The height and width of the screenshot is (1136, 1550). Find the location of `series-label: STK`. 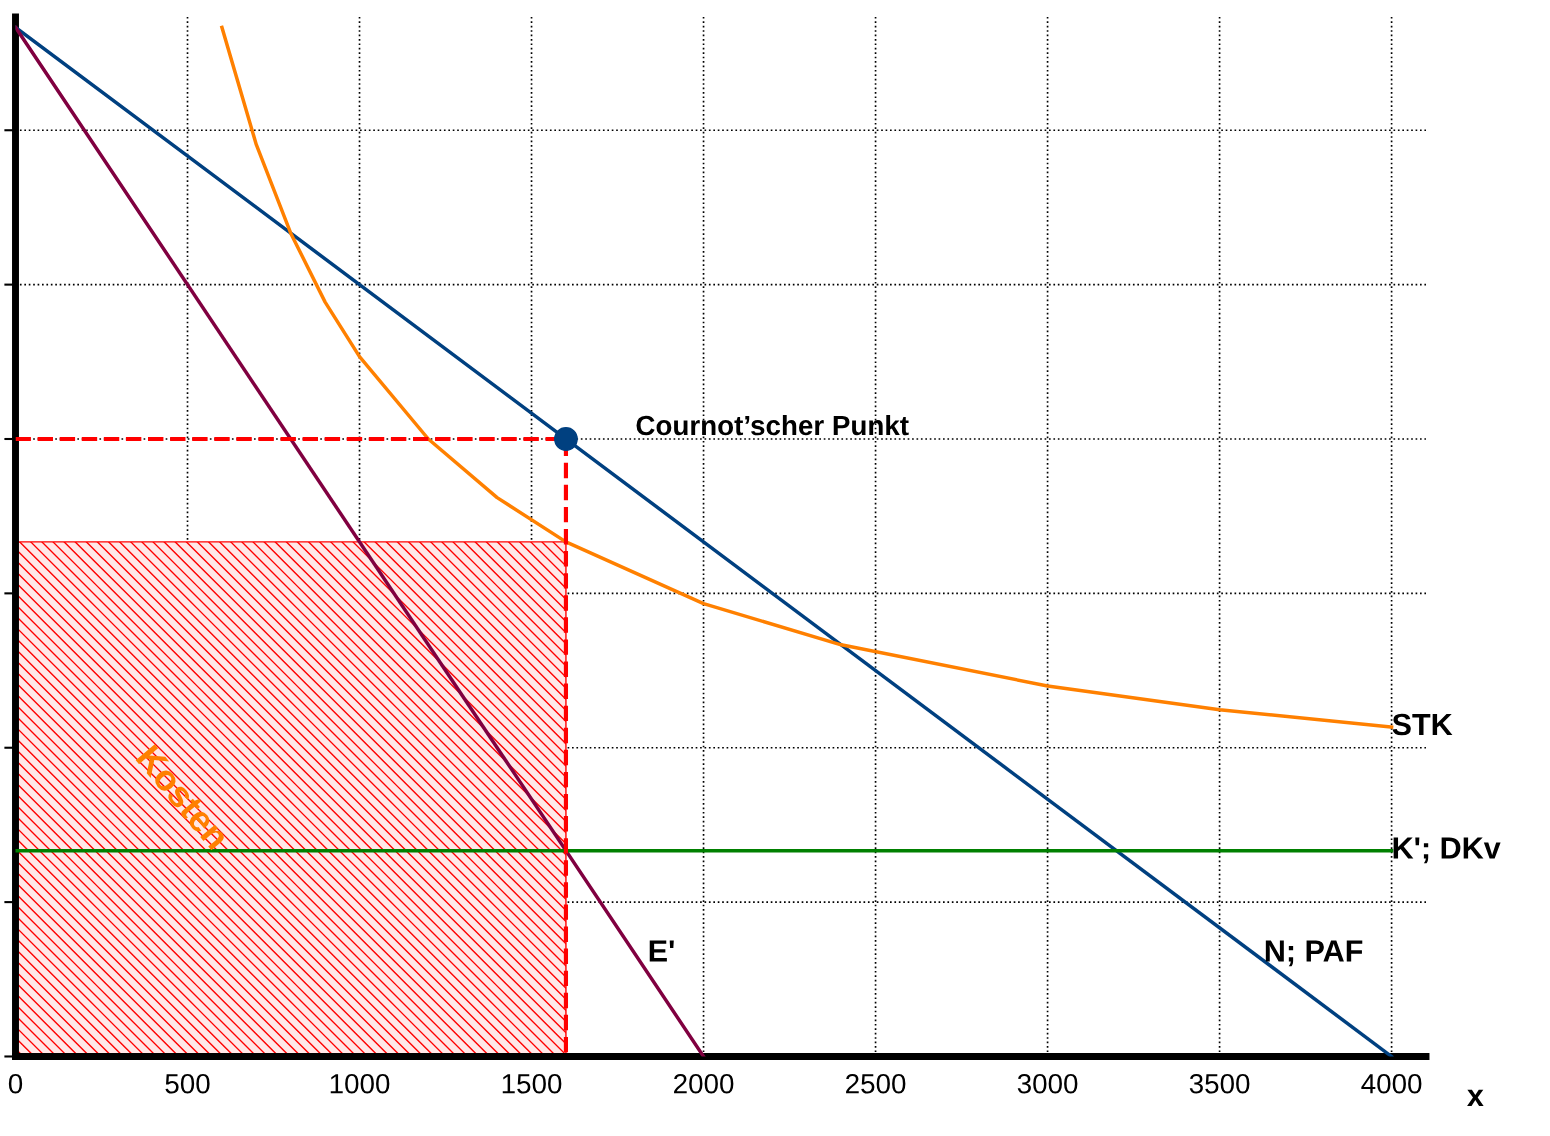

series-label: STK is located at coordinates (1422, 724).